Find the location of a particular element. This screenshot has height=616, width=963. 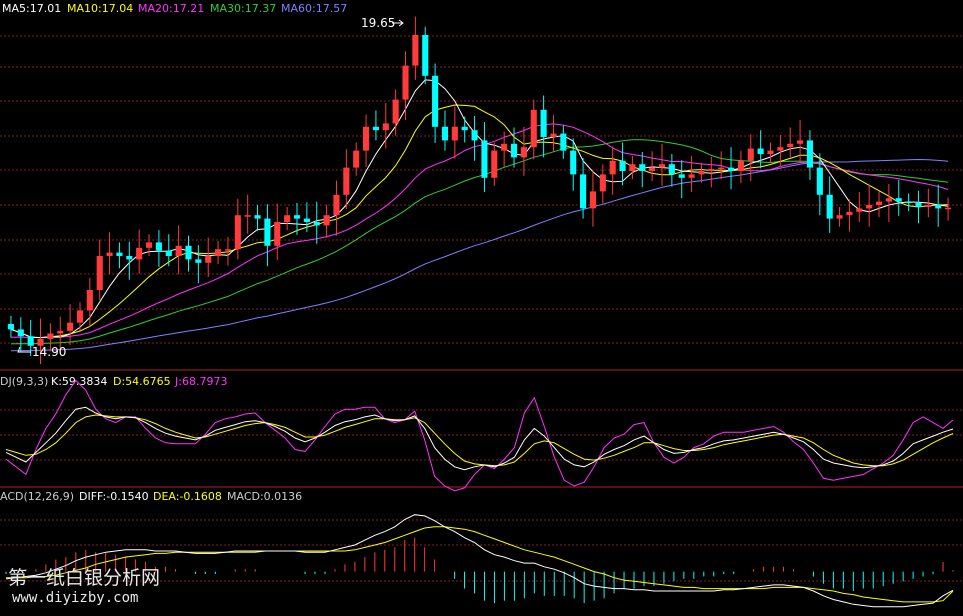

ma30-label: MA30:17.37 is located at coordinates (243, 8).